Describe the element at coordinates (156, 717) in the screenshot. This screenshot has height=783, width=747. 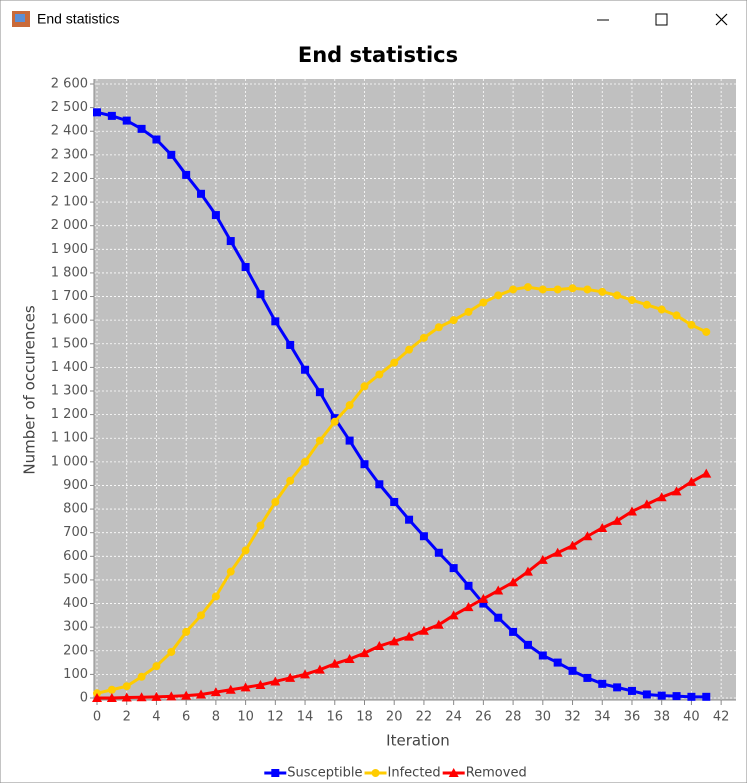
I see `x-tick-label: 4` at that location.